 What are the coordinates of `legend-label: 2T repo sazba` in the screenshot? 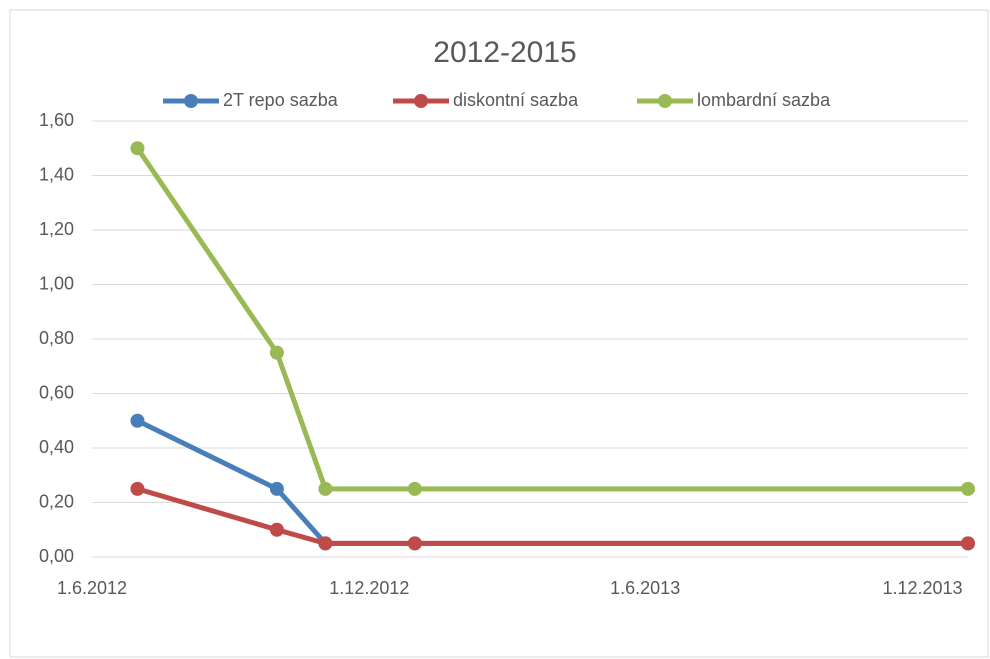 It's located at (281, 100).